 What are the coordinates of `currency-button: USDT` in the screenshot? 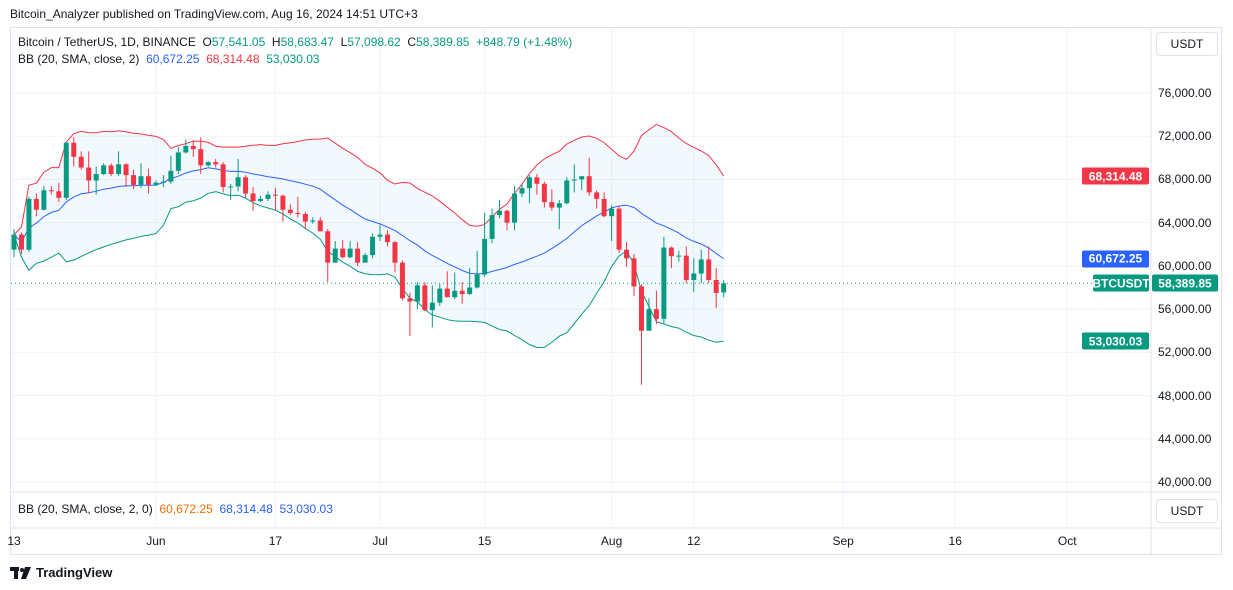 It's located at (1187, 44).